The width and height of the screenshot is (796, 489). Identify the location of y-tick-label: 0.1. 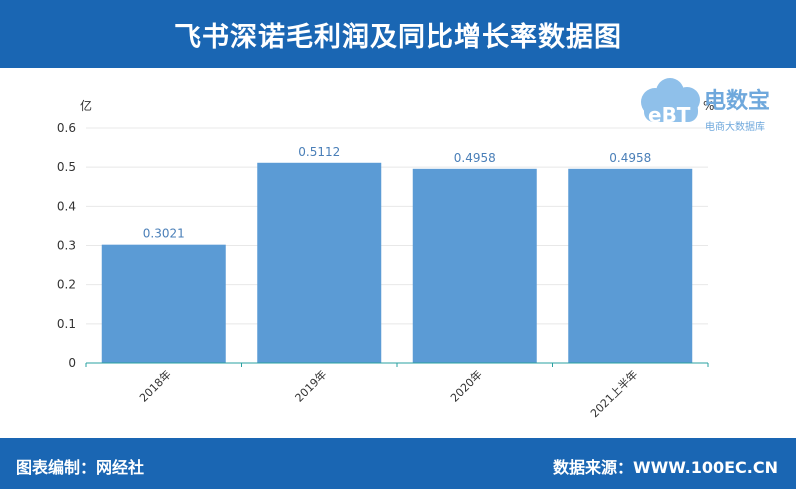
(66, 324).